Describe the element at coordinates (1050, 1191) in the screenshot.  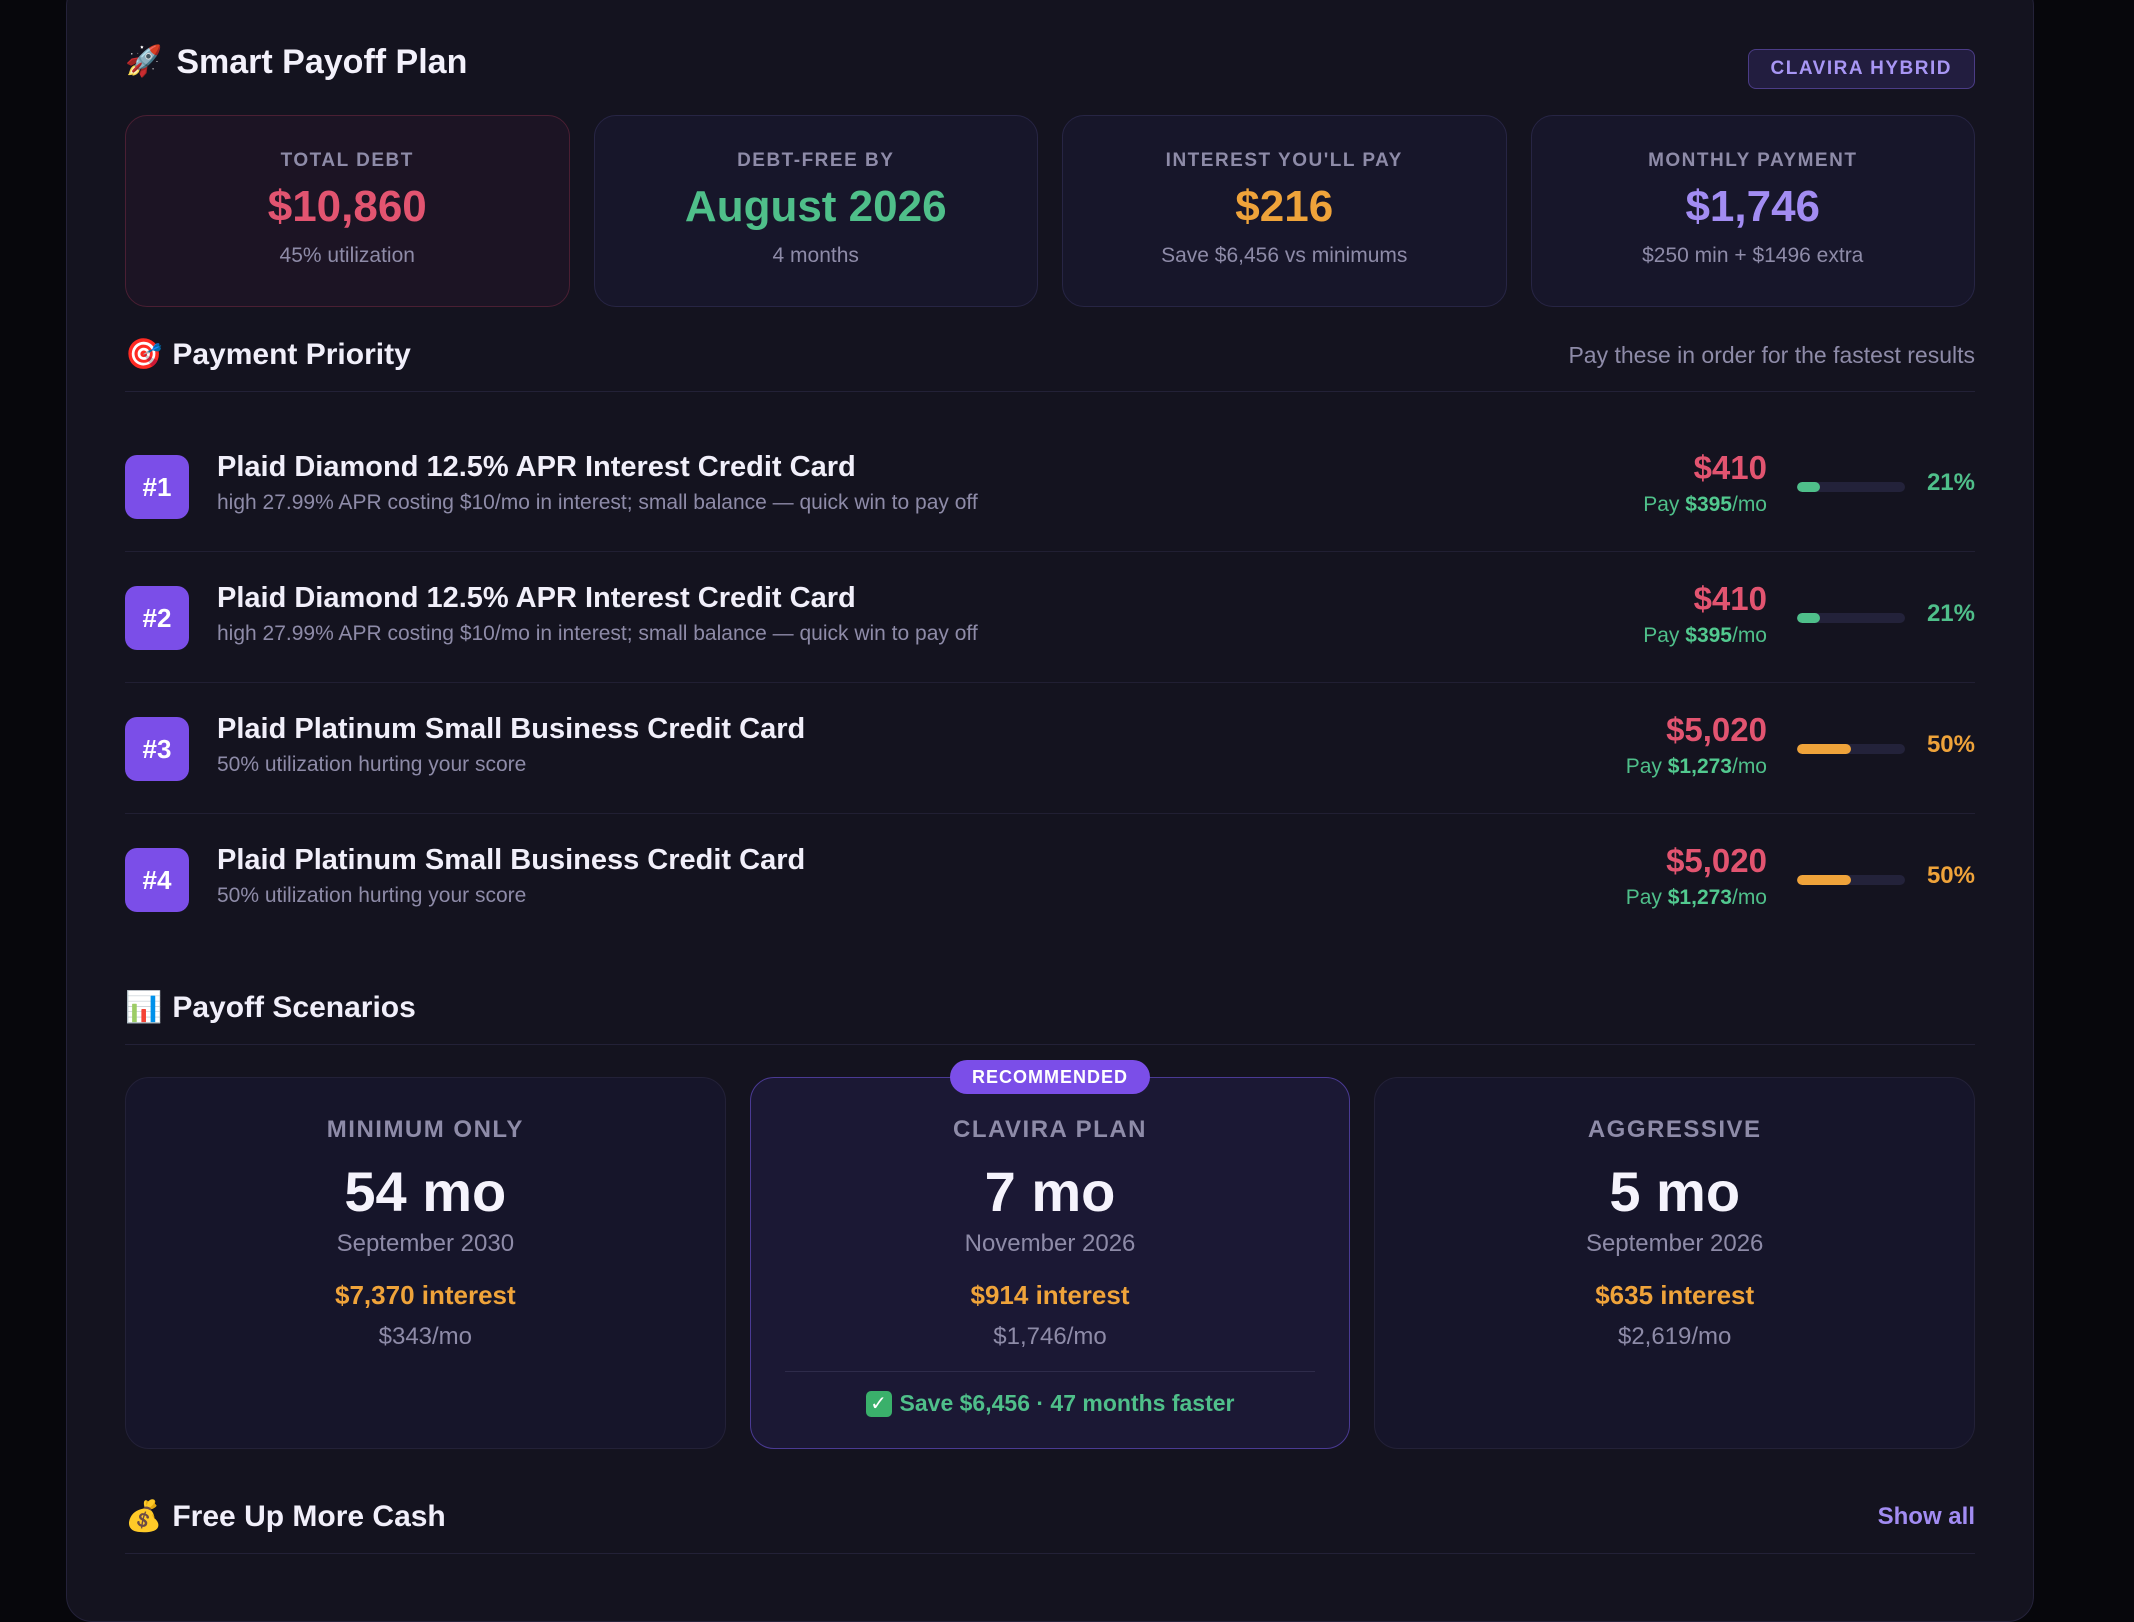
I see `scenario-duration: 7 mo` at that location.